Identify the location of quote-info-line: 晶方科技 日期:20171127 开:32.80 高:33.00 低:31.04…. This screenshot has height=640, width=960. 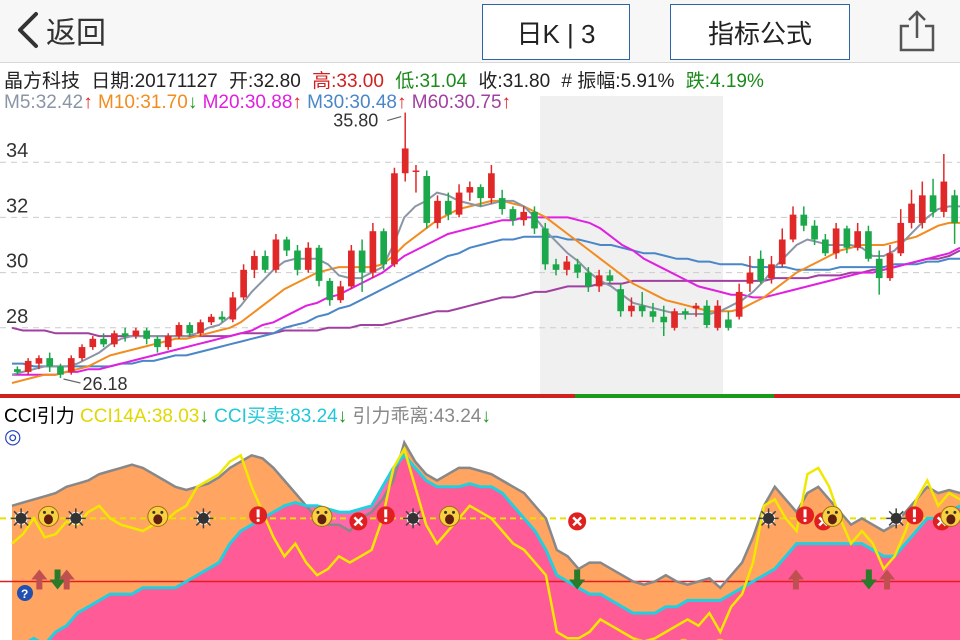
(384, 79).